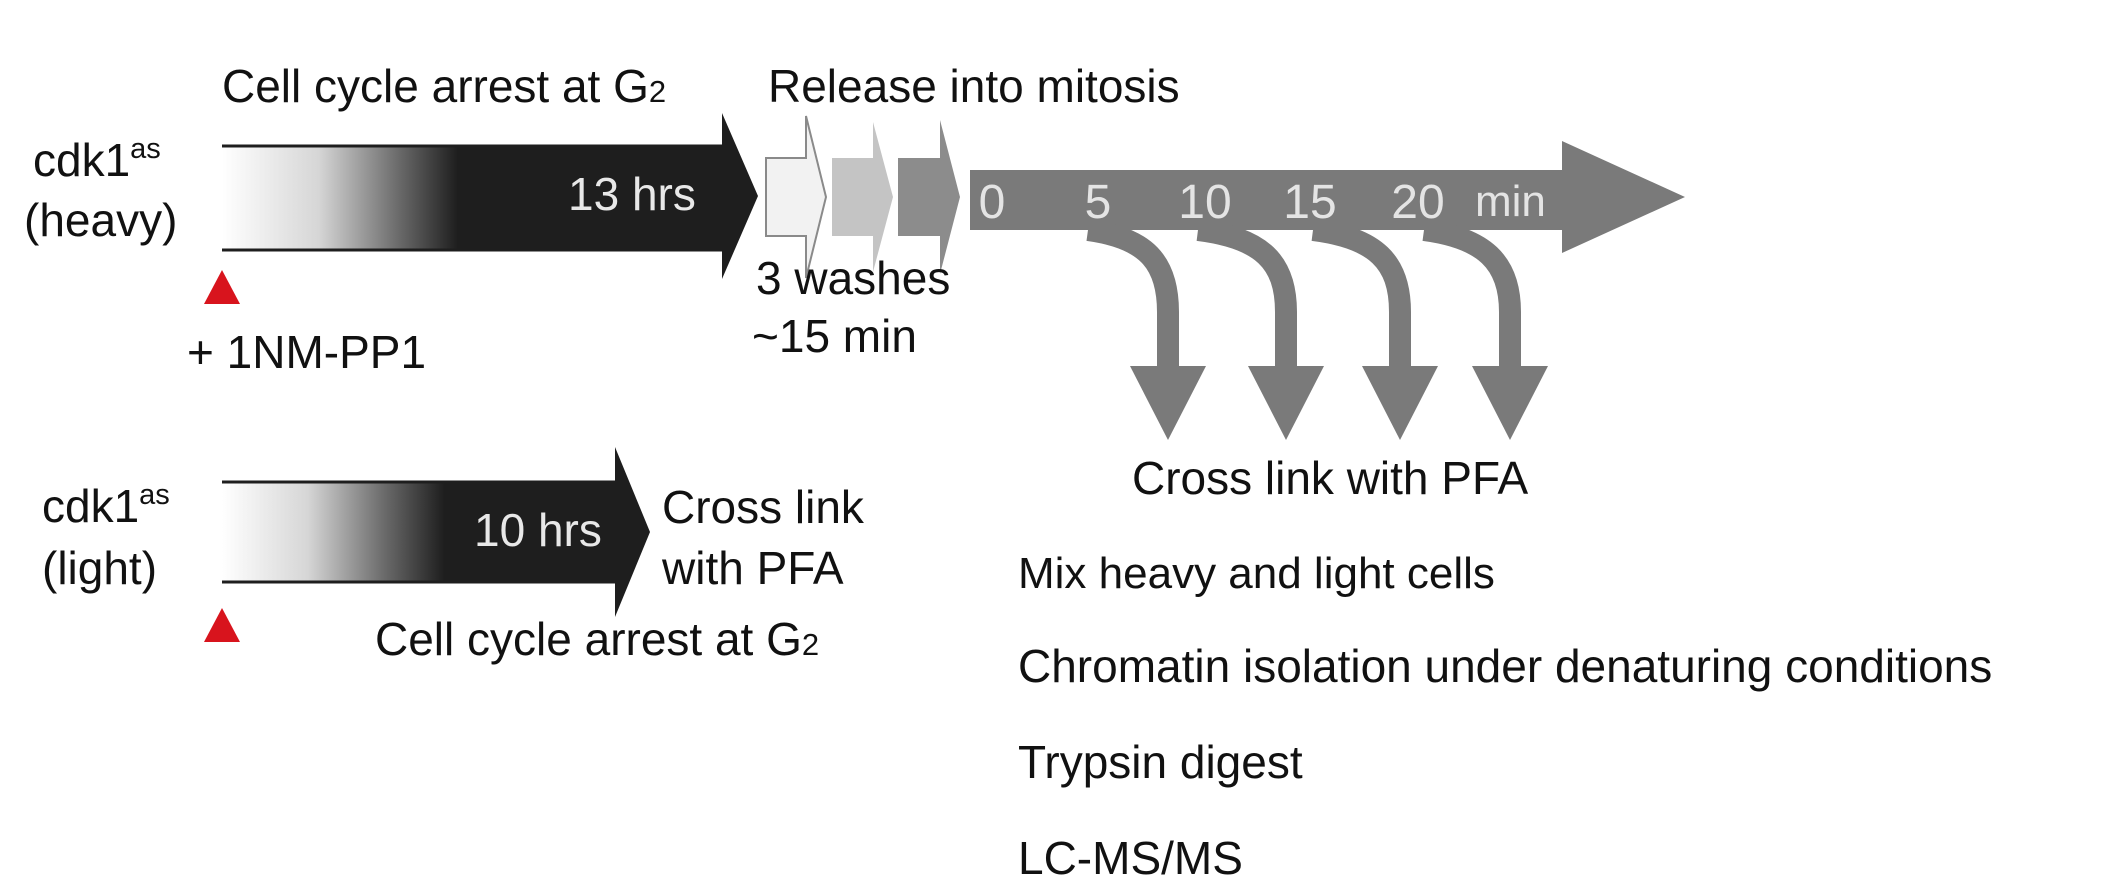  What do you see at coordinates (1471, 293) in the screenshot?
I see `crosslink-arrow-20min` at bounding box center [1471, 293].